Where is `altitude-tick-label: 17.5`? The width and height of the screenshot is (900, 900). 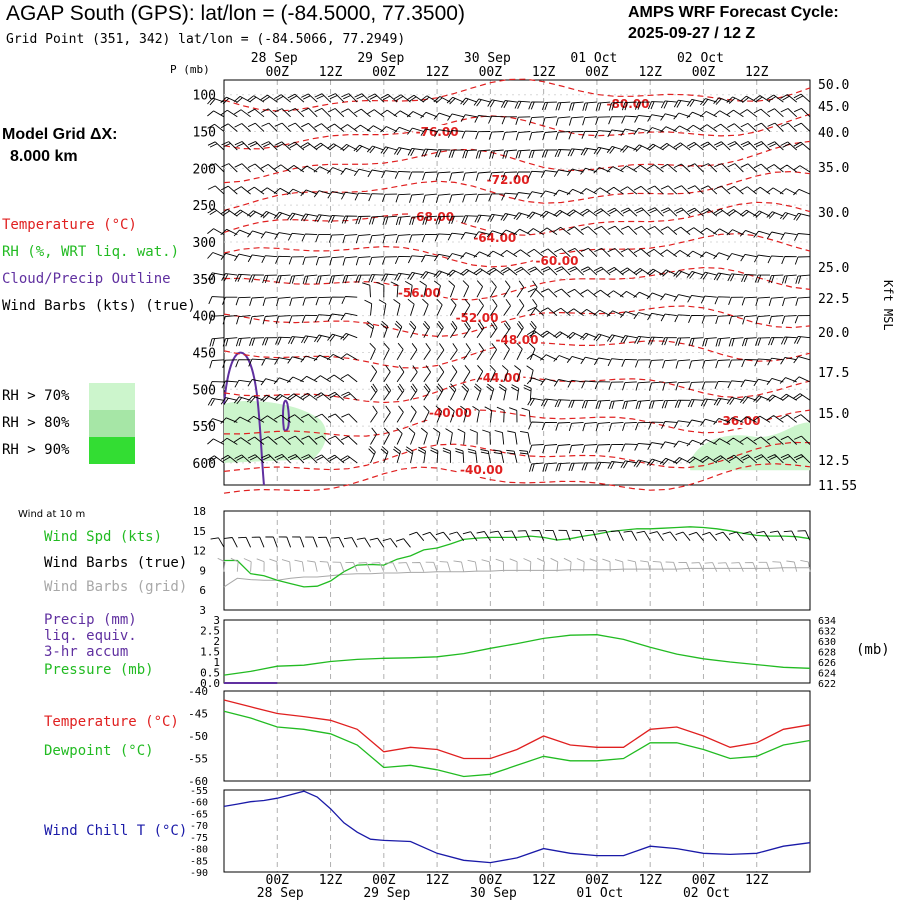
altitude-tick-label: 17.5 is located at coordinates (833, 373).